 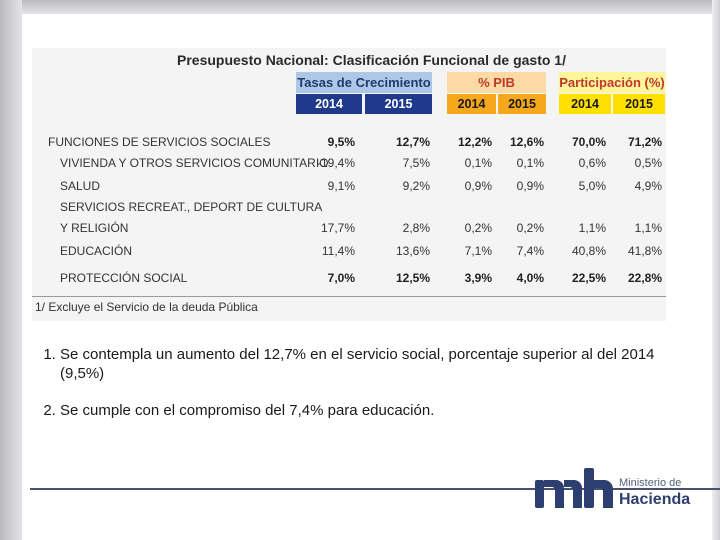 I want to click on header-participacion: Participación (%), so click(x=612, y=82).